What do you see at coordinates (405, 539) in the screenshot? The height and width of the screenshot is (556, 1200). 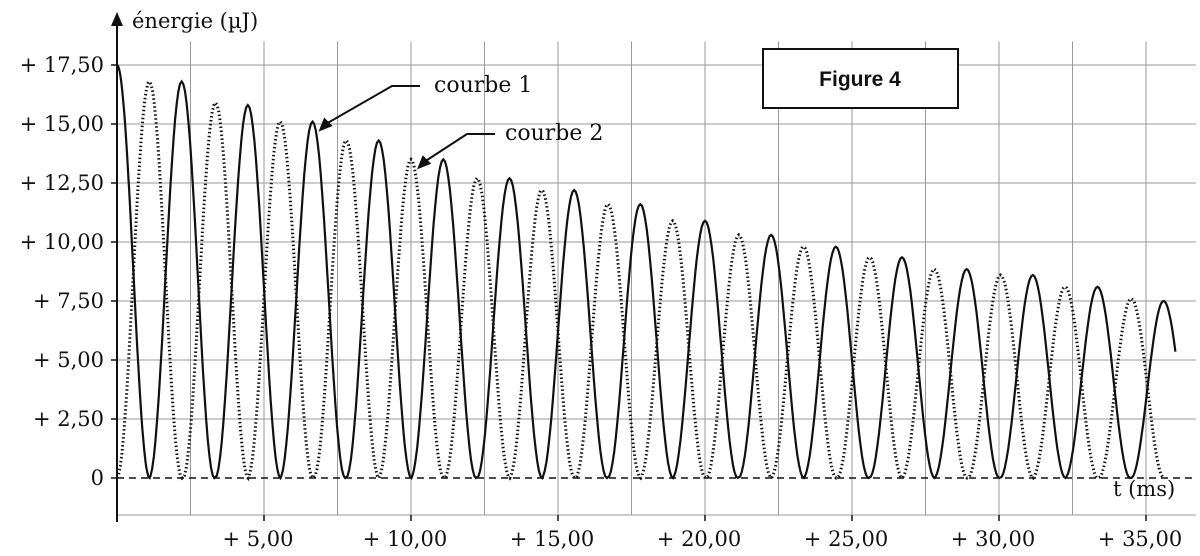 I see `x-tick-label: + 10,00` at bounding box center [405, 539].